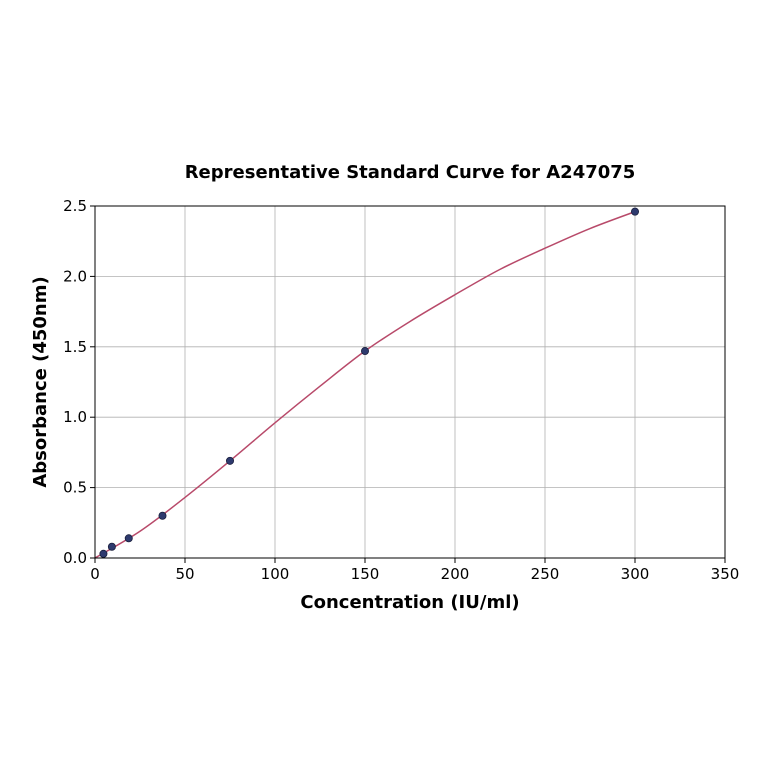 Image resolution: width=764 pixels, height=764 pixels. Describe the element at coordinates (75, 558) in the screenshot. I see `y-tick-label: 0.0` at that location.